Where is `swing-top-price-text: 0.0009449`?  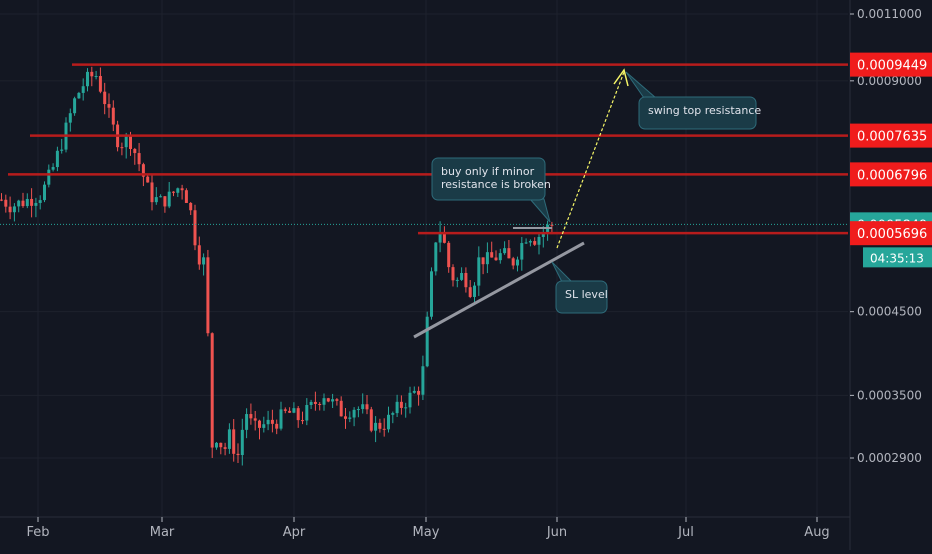 swing-top-price-text: 0.0009449 is located at coordinates (892, 66).